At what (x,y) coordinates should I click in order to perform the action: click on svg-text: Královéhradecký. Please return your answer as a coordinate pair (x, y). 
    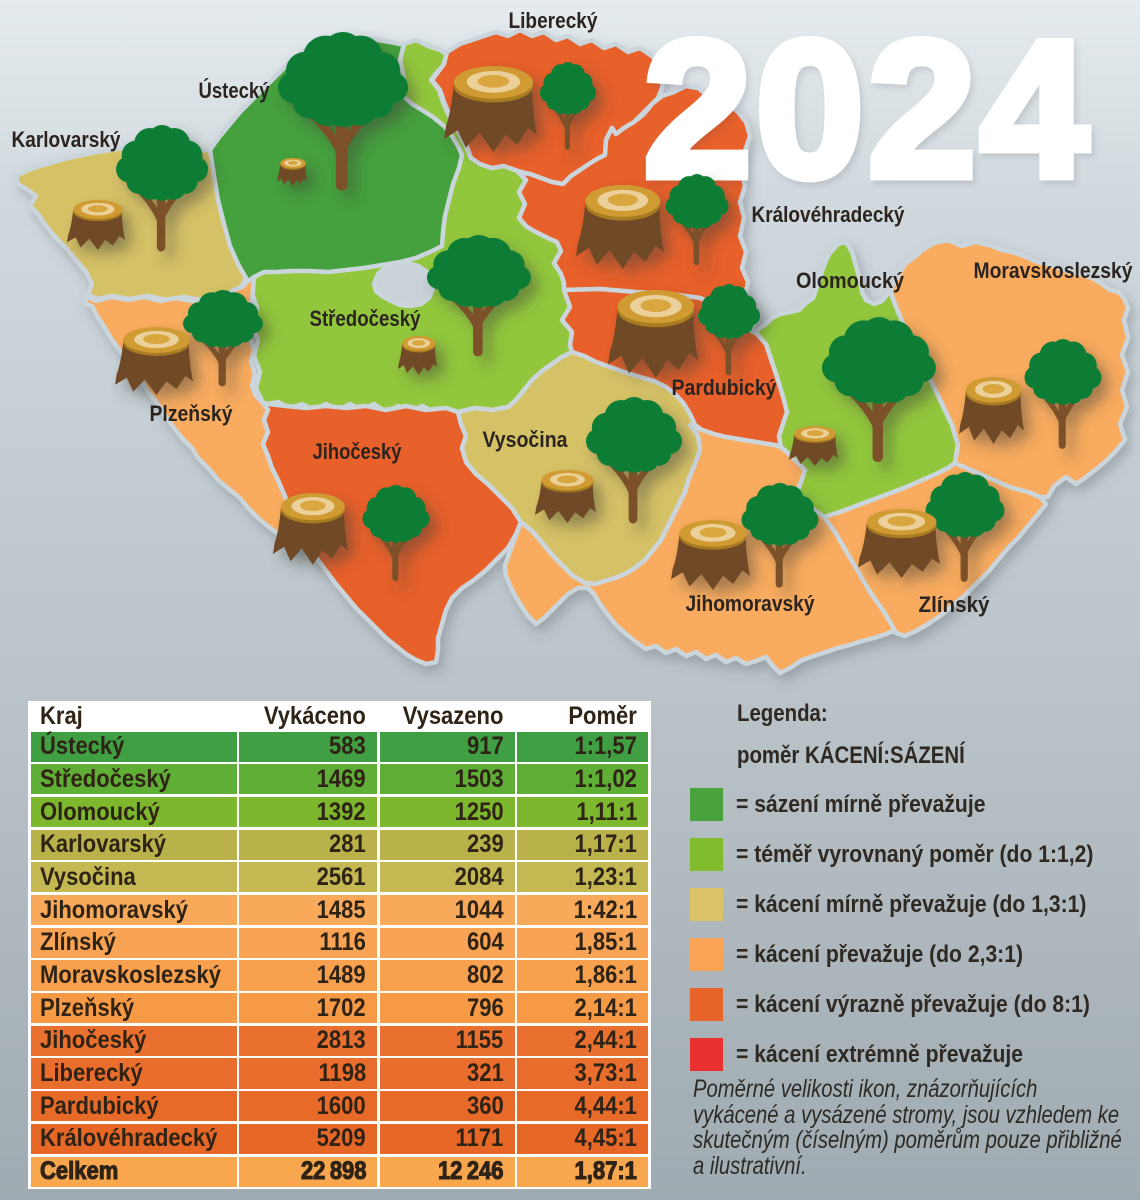
    Looking at the image, I should click on (829, 214).